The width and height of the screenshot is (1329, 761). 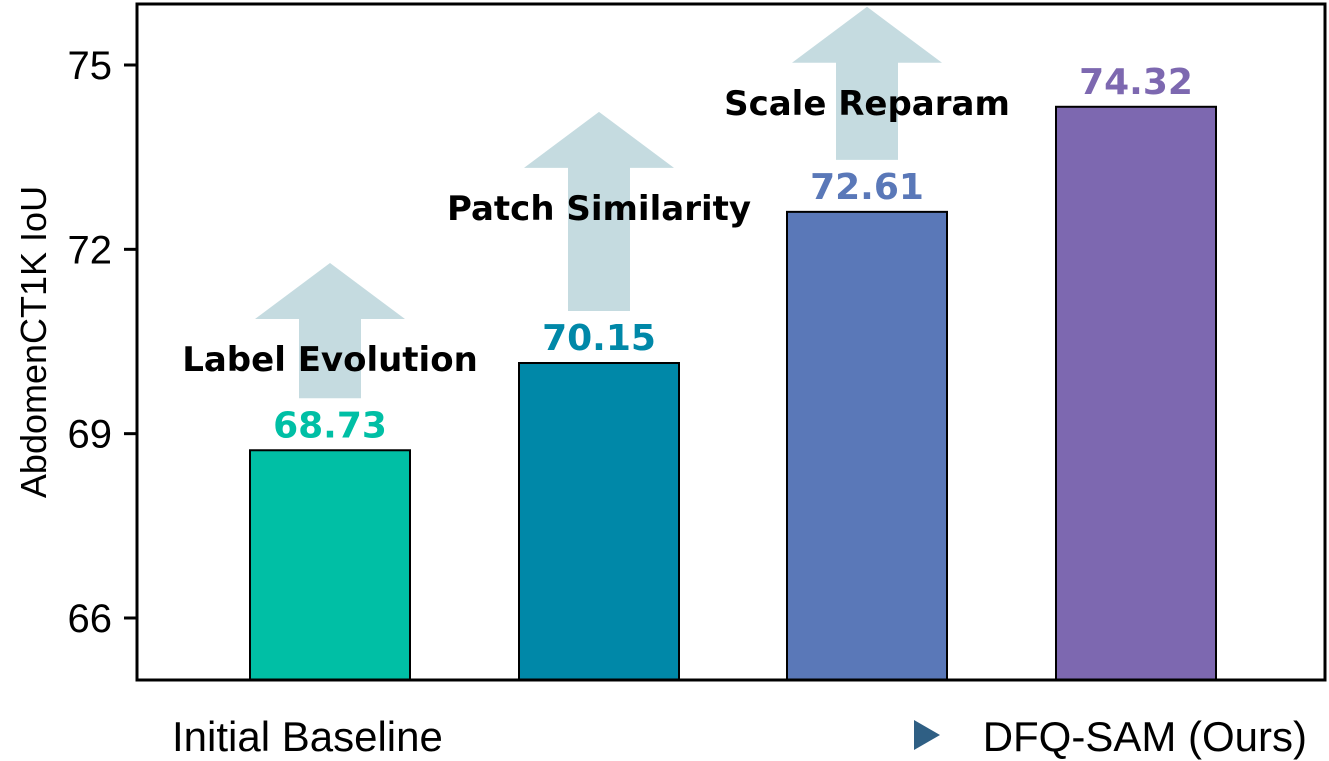 I want to click on bar-value-label: 72.61, so click(x=867, y=187).